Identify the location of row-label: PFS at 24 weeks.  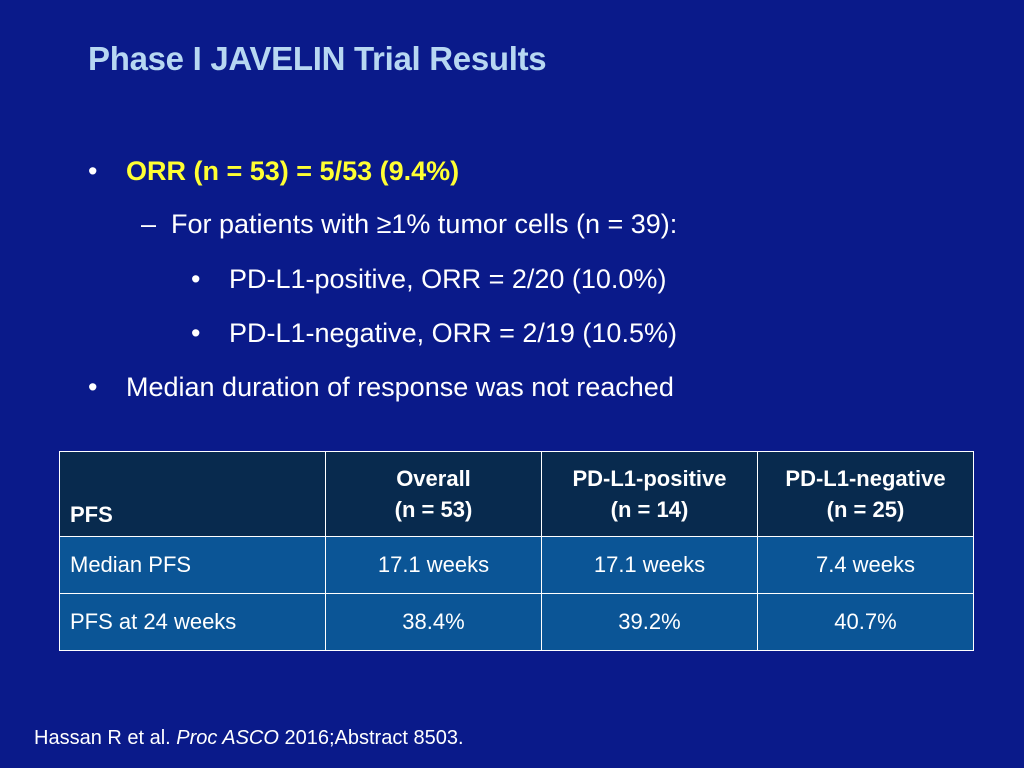
(192, 622).